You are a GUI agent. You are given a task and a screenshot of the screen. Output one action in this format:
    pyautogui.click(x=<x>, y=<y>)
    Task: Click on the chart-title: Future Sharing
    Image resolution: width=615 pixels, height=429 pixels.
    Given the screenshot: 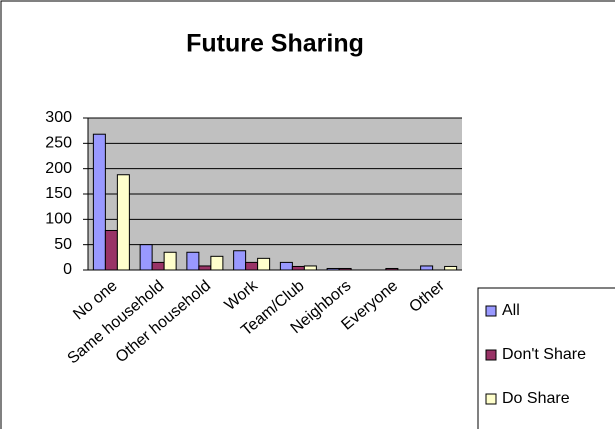 What is the action you would take?
    pyautogui.click(x=275, y=44)
    